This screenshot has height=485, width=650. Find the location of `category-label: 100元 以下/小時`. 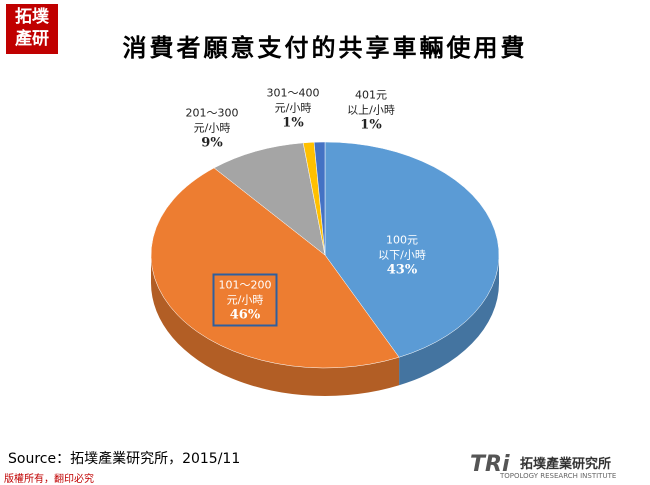

category-label: 100元 以下/小時 is located at coordinates (402, 247).